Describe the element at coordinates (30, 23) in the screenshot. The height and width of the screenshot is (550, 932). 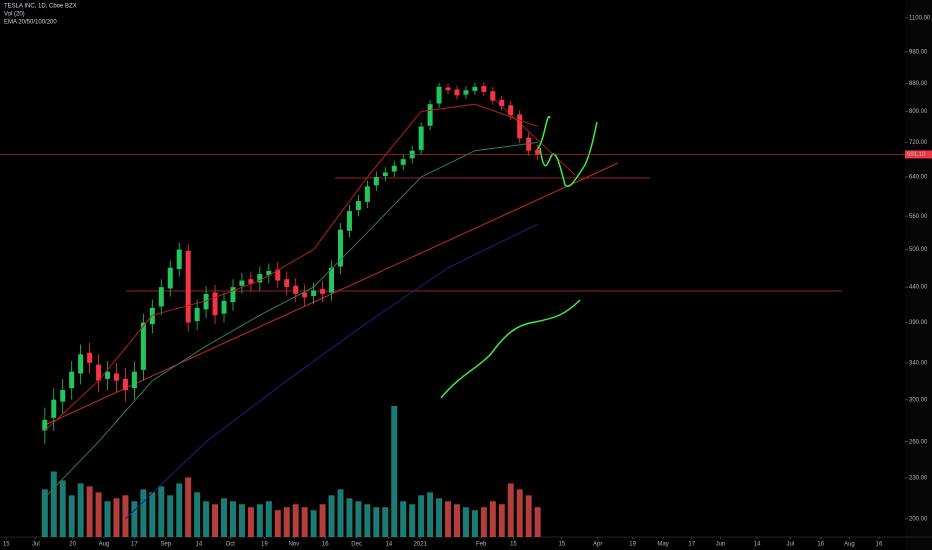
I see `indicator-label: EMA 20/50/100/200` at that location.